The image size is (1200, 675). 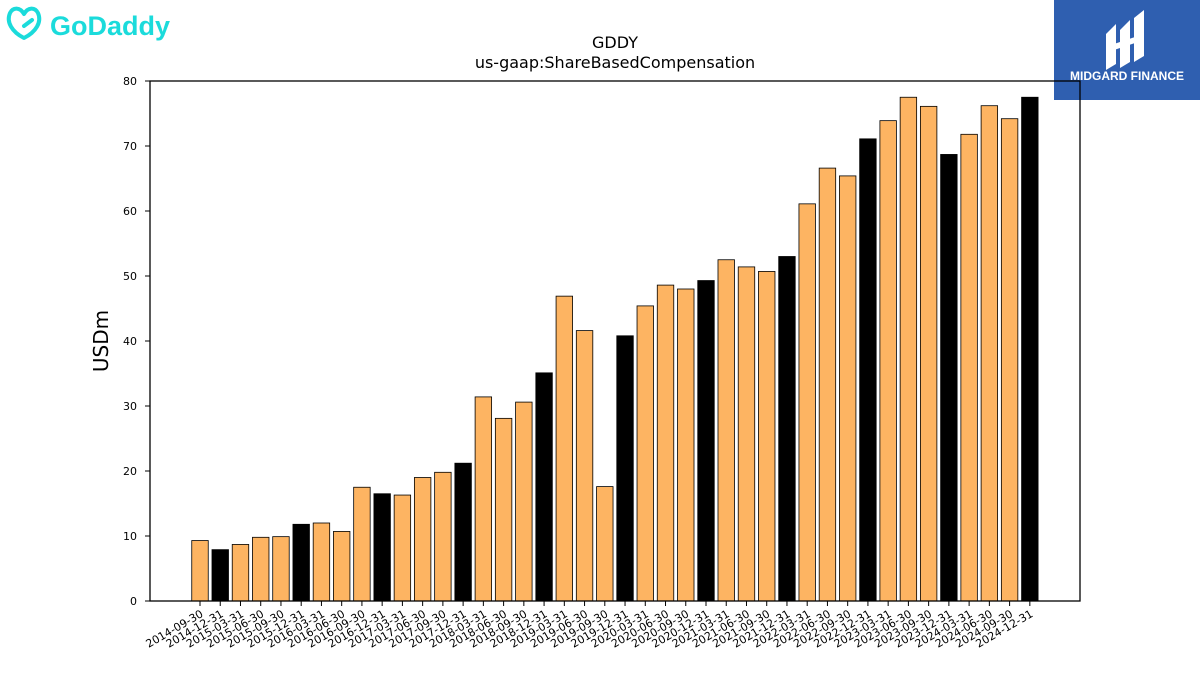 I want to click on y-tick-label: 80, so click(x=130, y=81).